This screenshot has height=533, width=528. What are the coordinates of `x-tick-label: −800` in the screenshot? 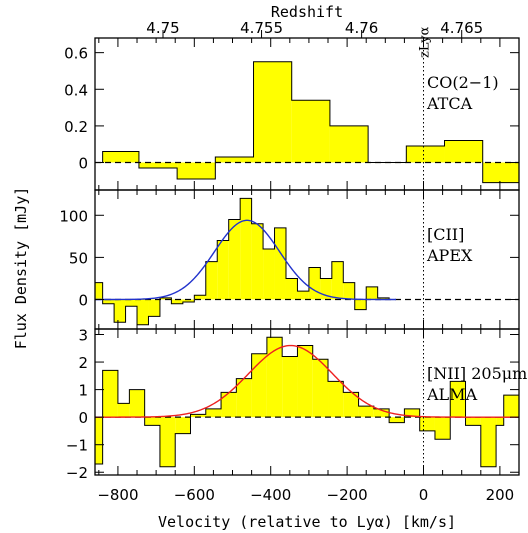 It's located at (117, 495).